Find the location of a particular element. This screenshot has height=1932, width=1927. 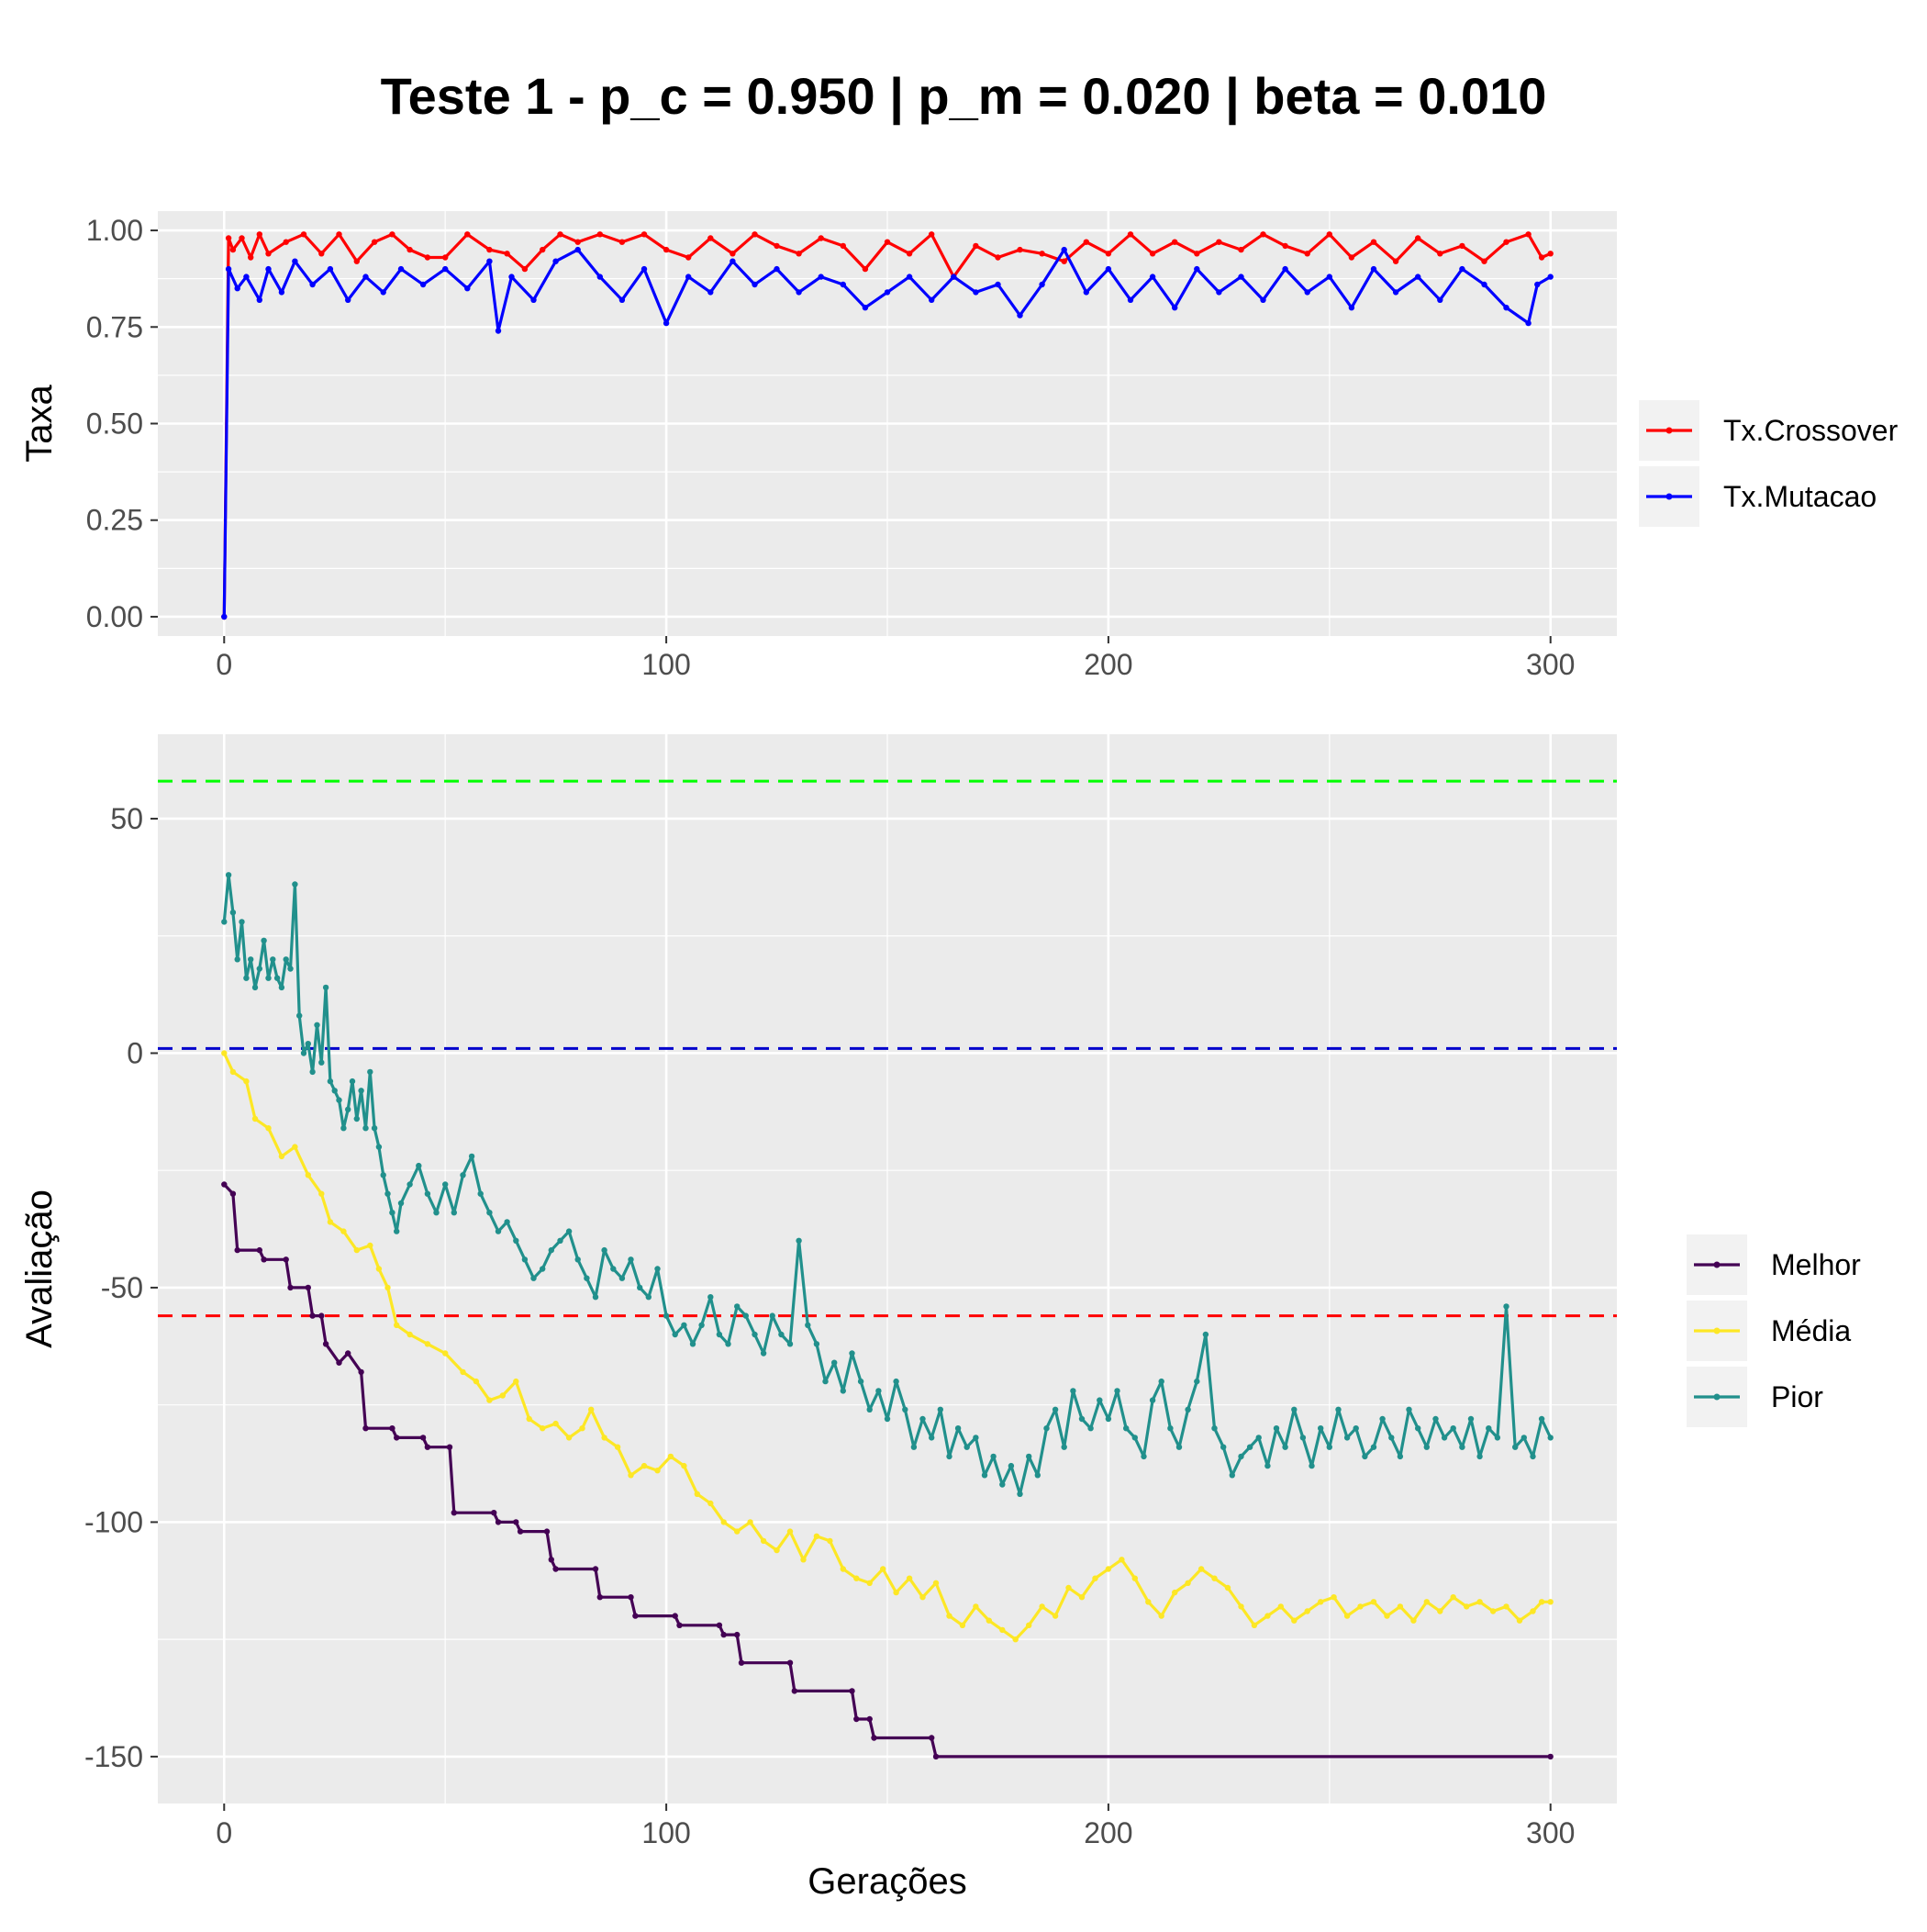

y-axis-title: Avaliação is located at coordinates (39, 1268).